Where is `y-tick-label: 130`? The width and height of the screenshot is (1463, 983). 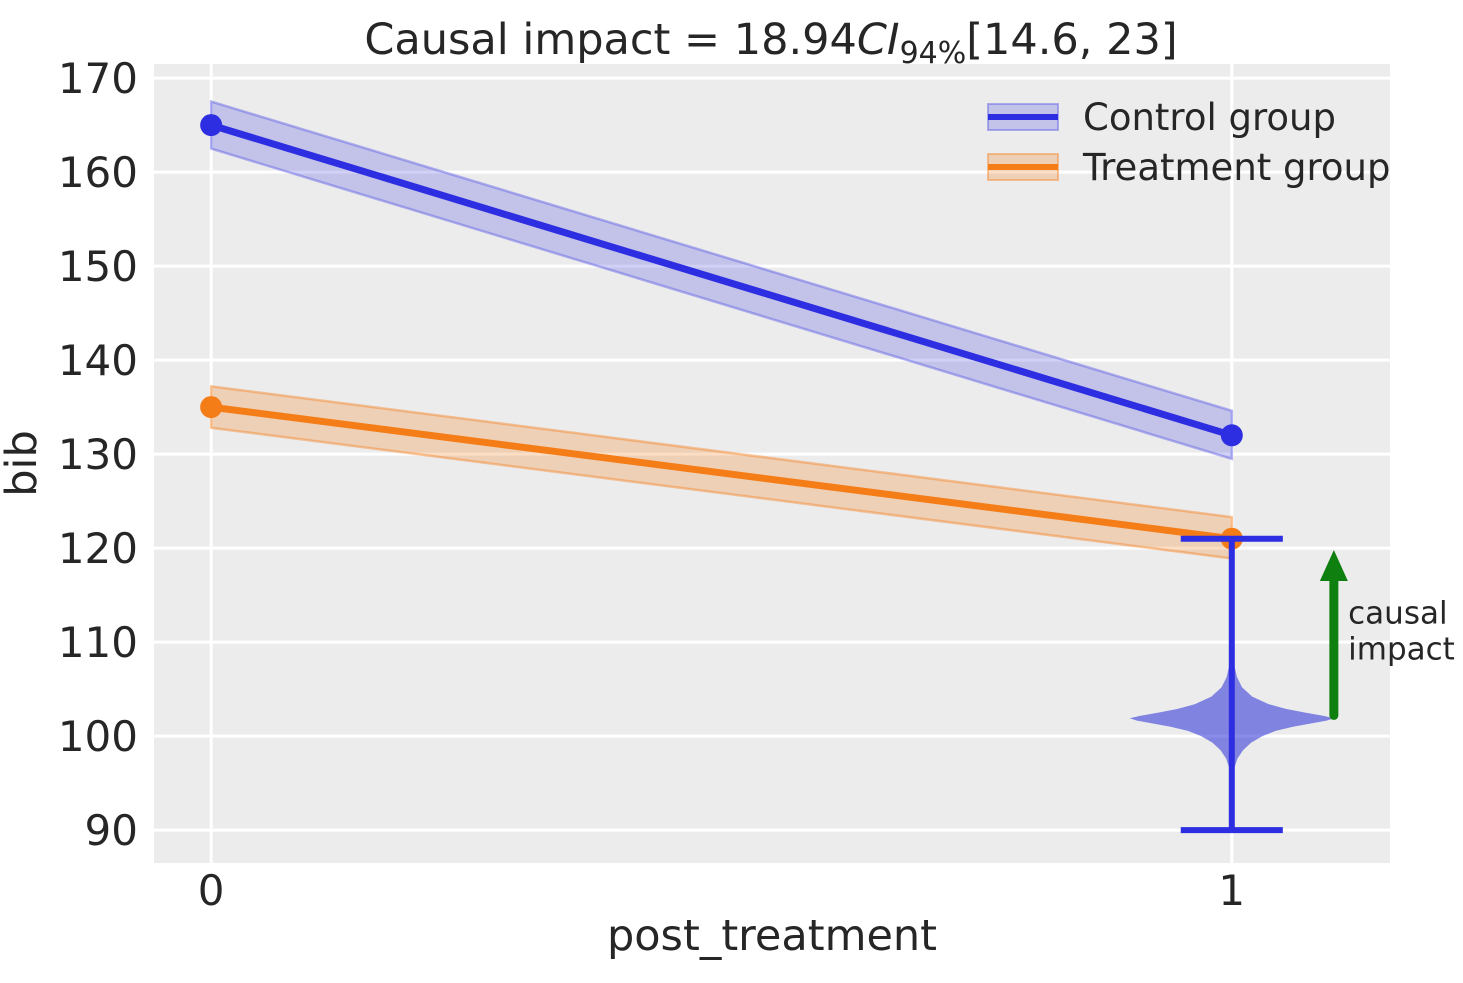
y-tick-label: 130 is located at coordinates (98, 454).